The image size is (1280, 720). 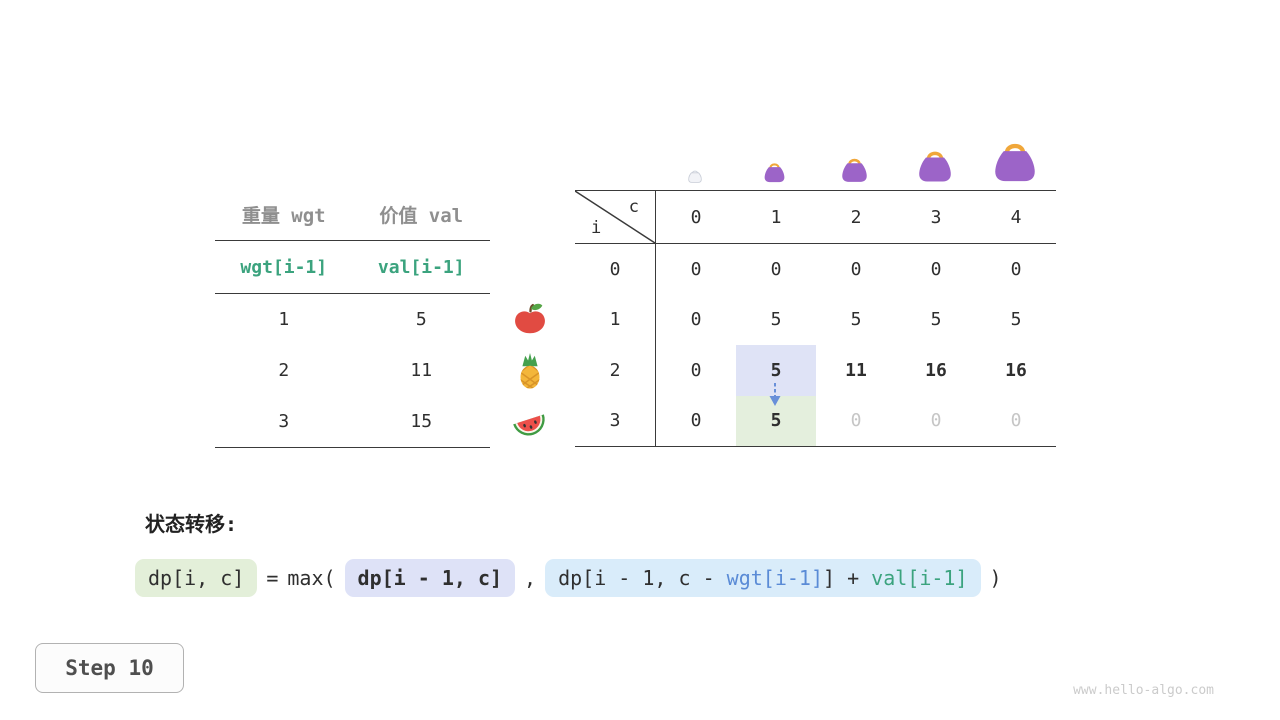 What do you see at coordinates (191, 524) in the screenshot?
I see `state-transition-label: 状态转移:` at bounding box center [191, 524].